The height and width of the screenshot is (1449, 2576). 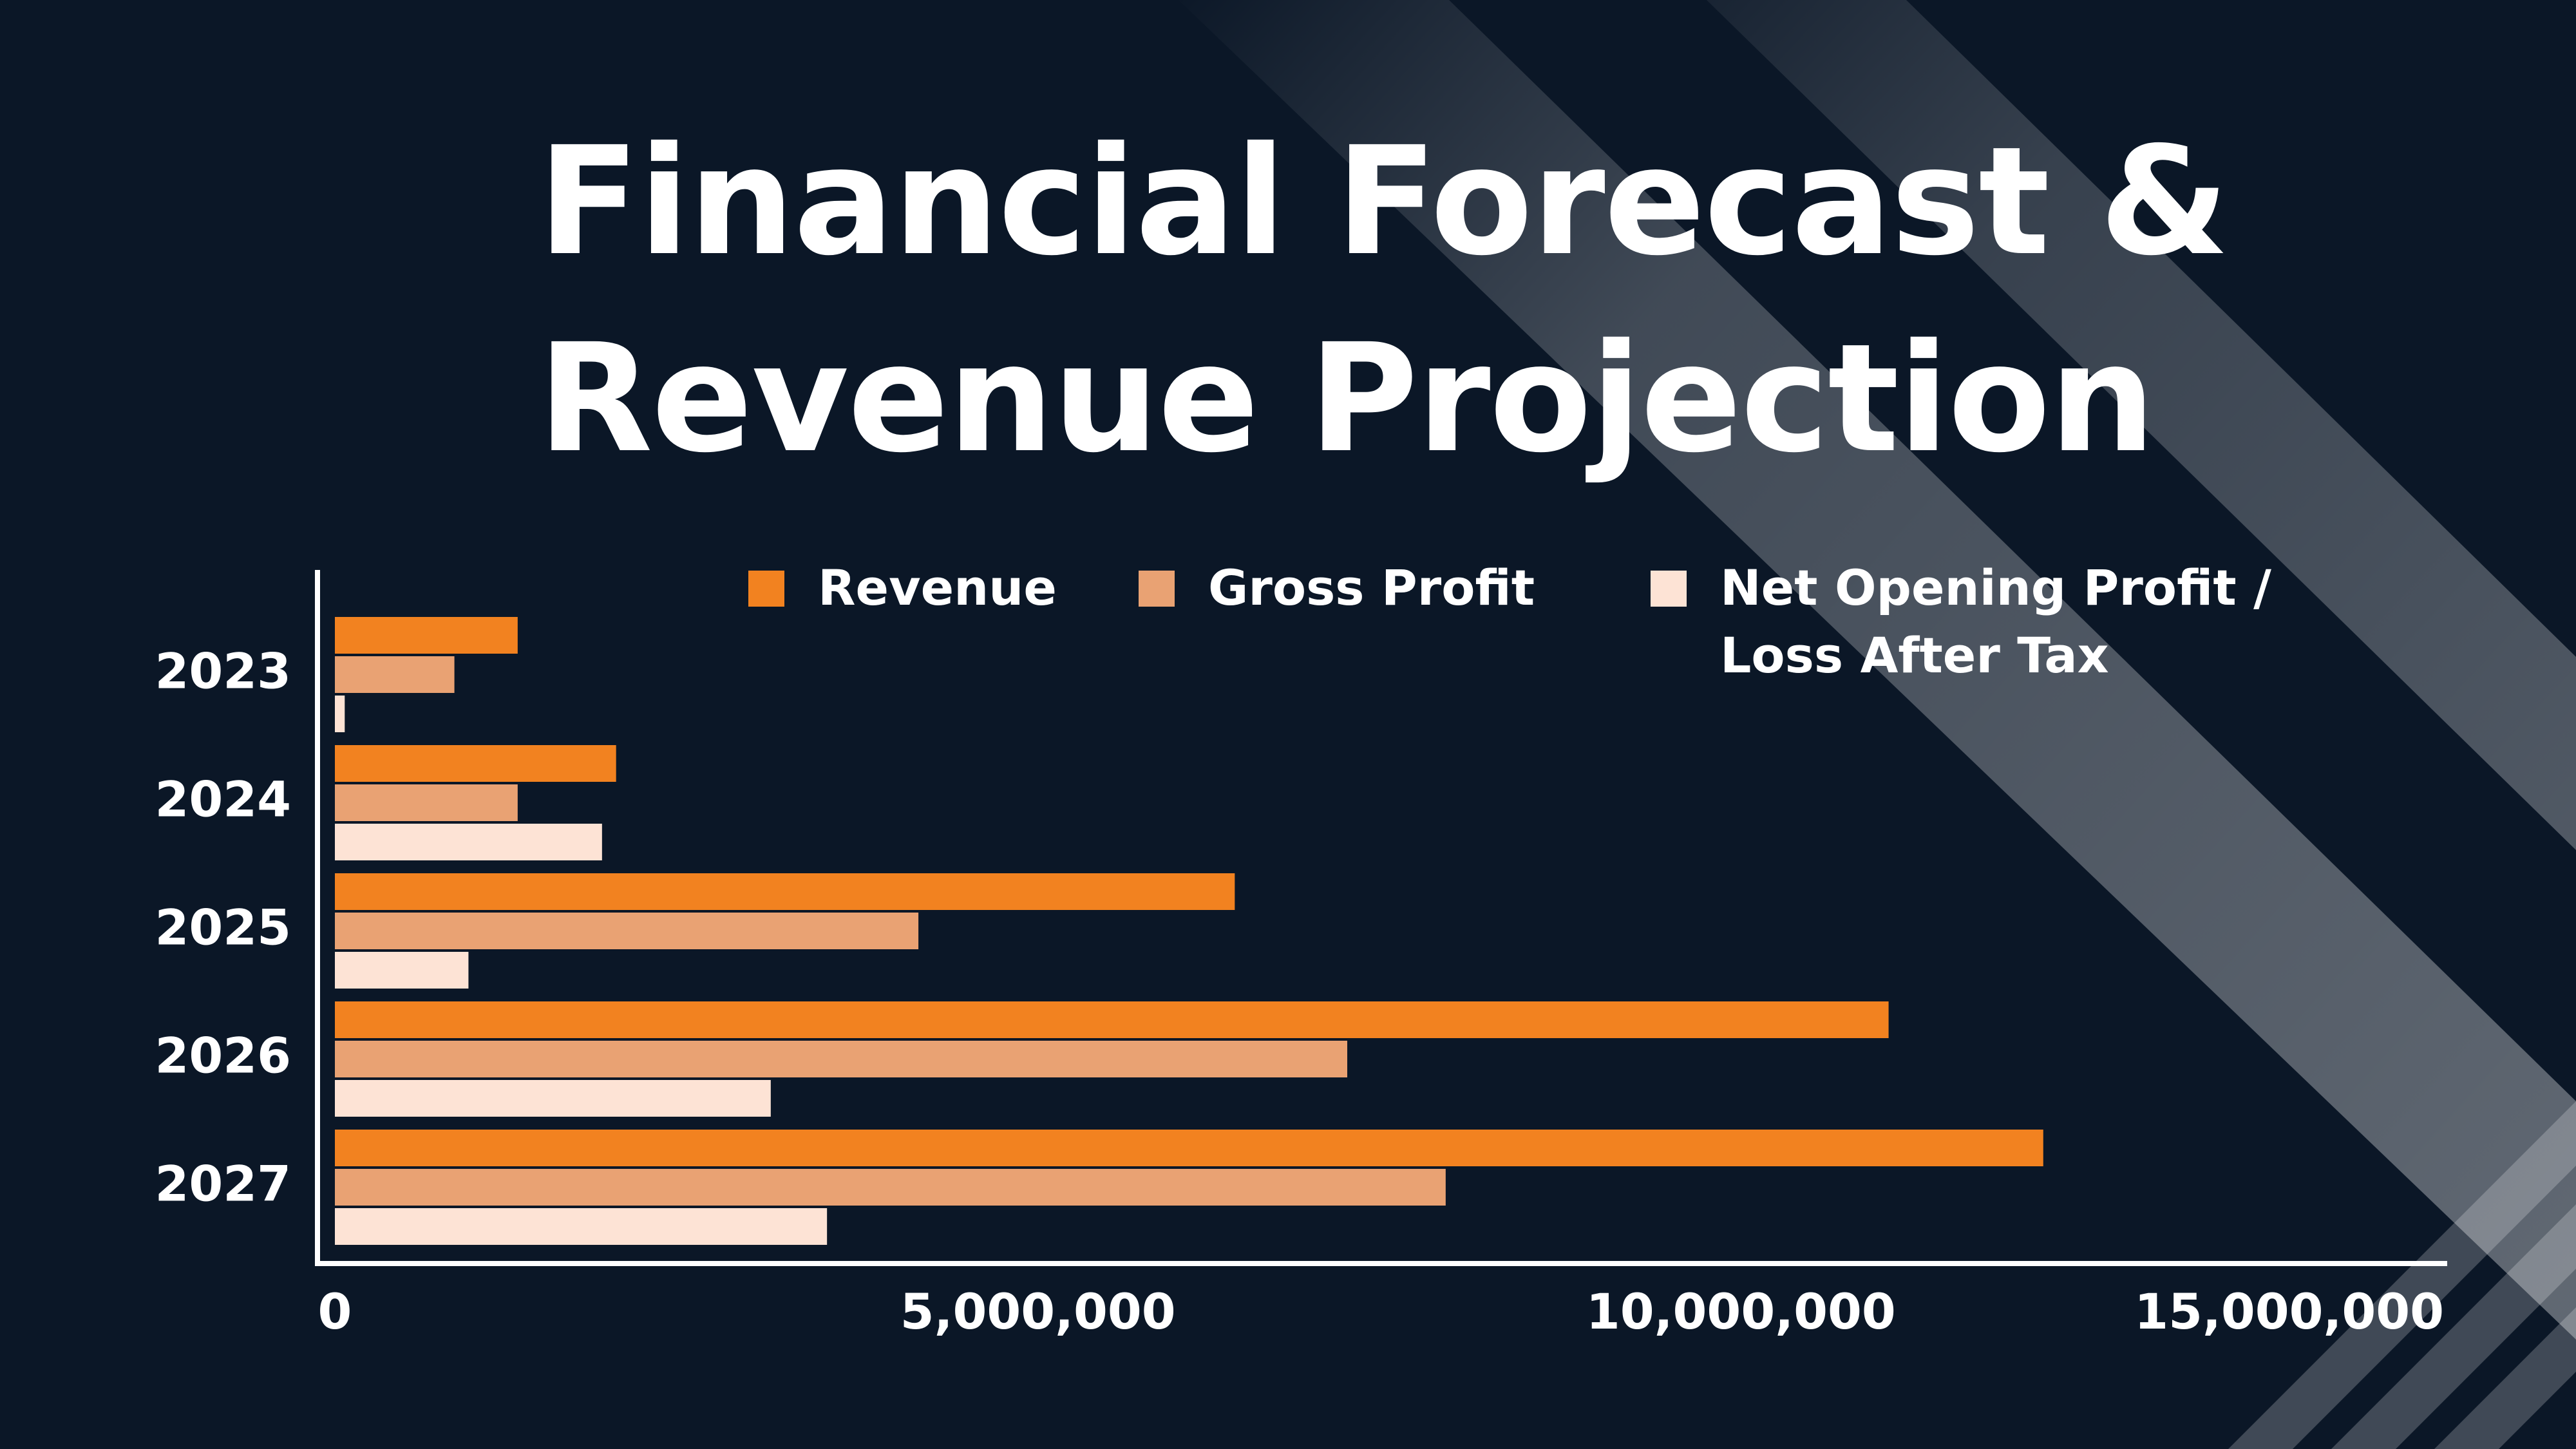 What do you see at coordinates (223, 799) in the screenshot?
I see `y-tick-label-2024: 2024` at bounding box center [223, 799].